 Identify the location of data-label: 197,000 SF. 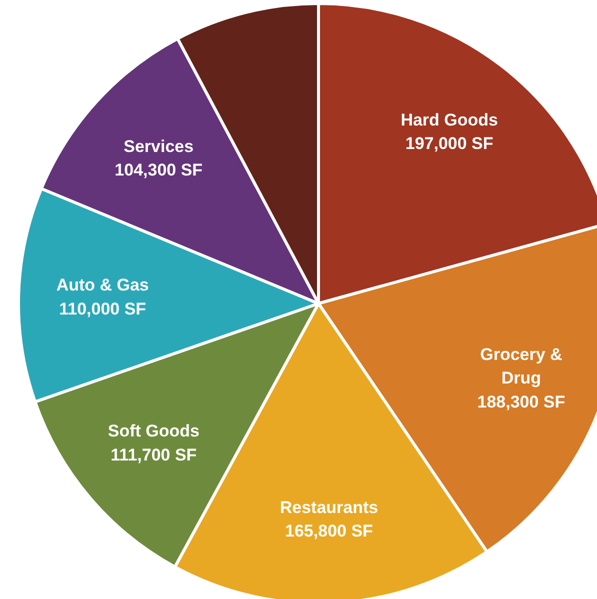
(449, 144).